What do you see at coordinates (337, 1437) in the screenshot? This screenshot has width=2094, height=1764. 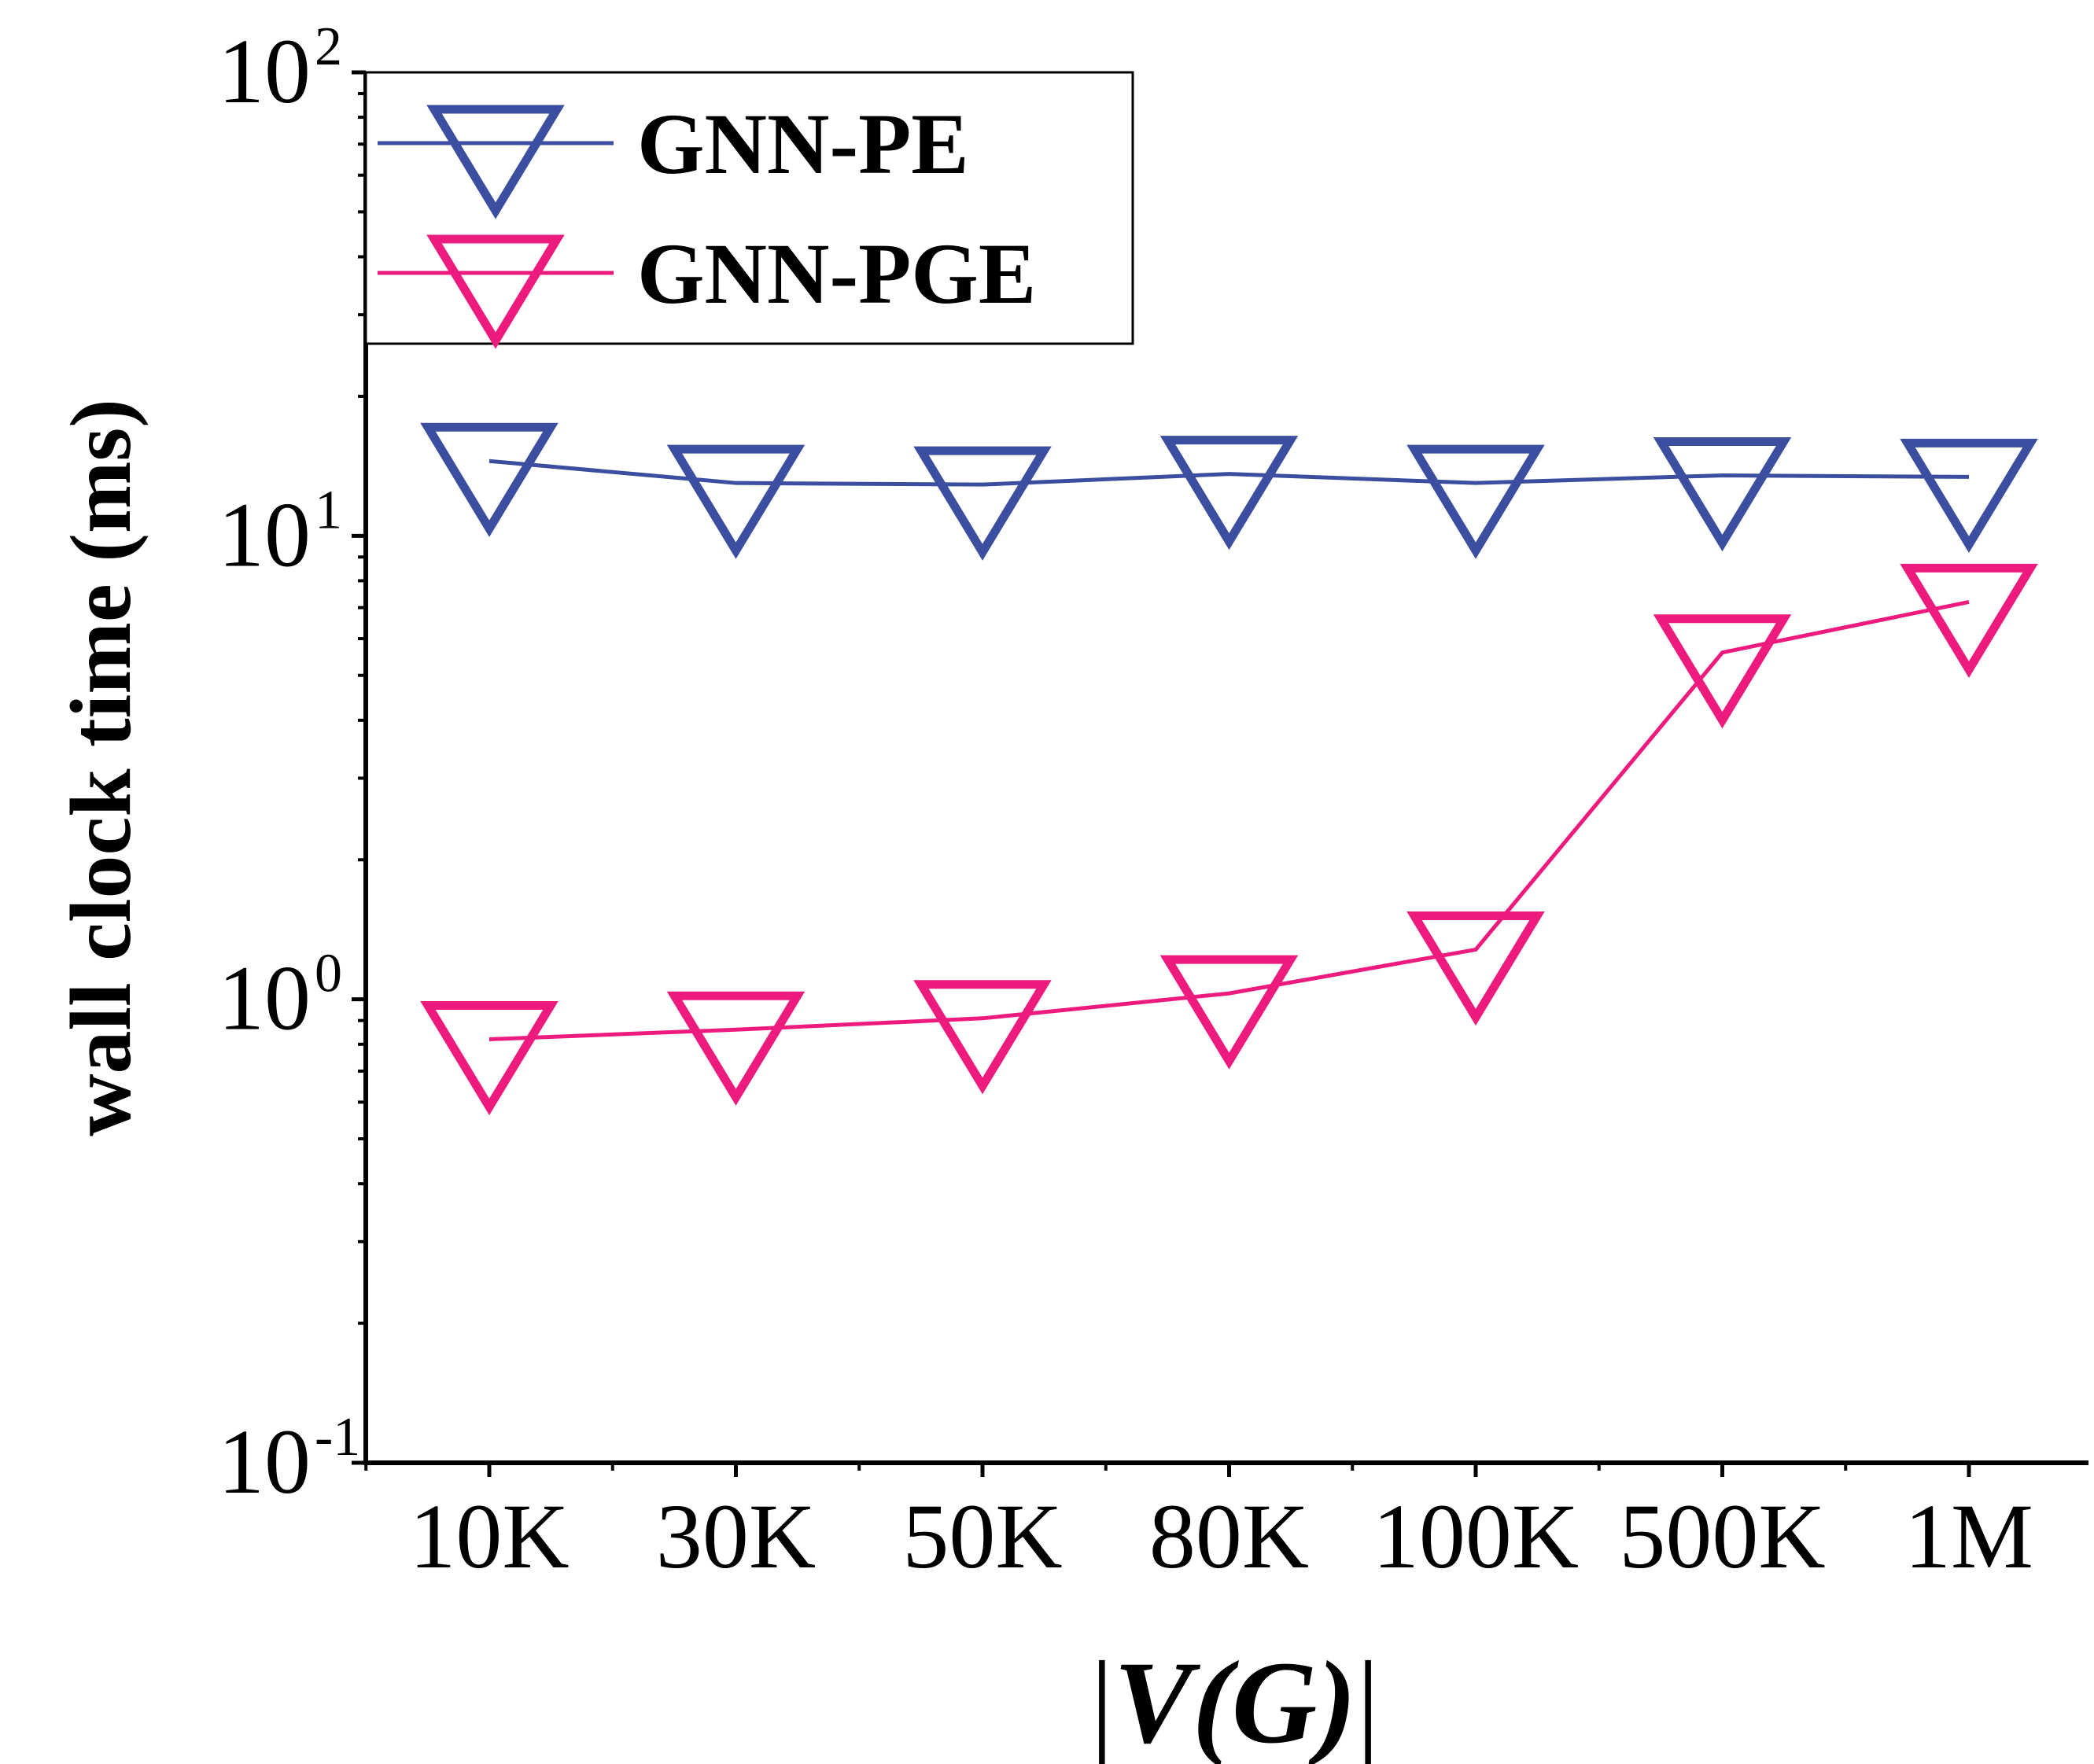 I see `y-tick-exponent: -1` at bounding box center [337, 1437].